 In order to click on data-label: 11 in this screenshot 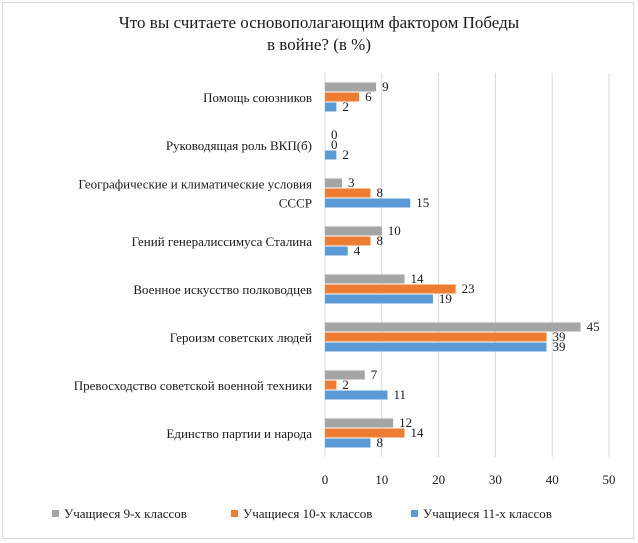, I will do `click(399, 394)`.